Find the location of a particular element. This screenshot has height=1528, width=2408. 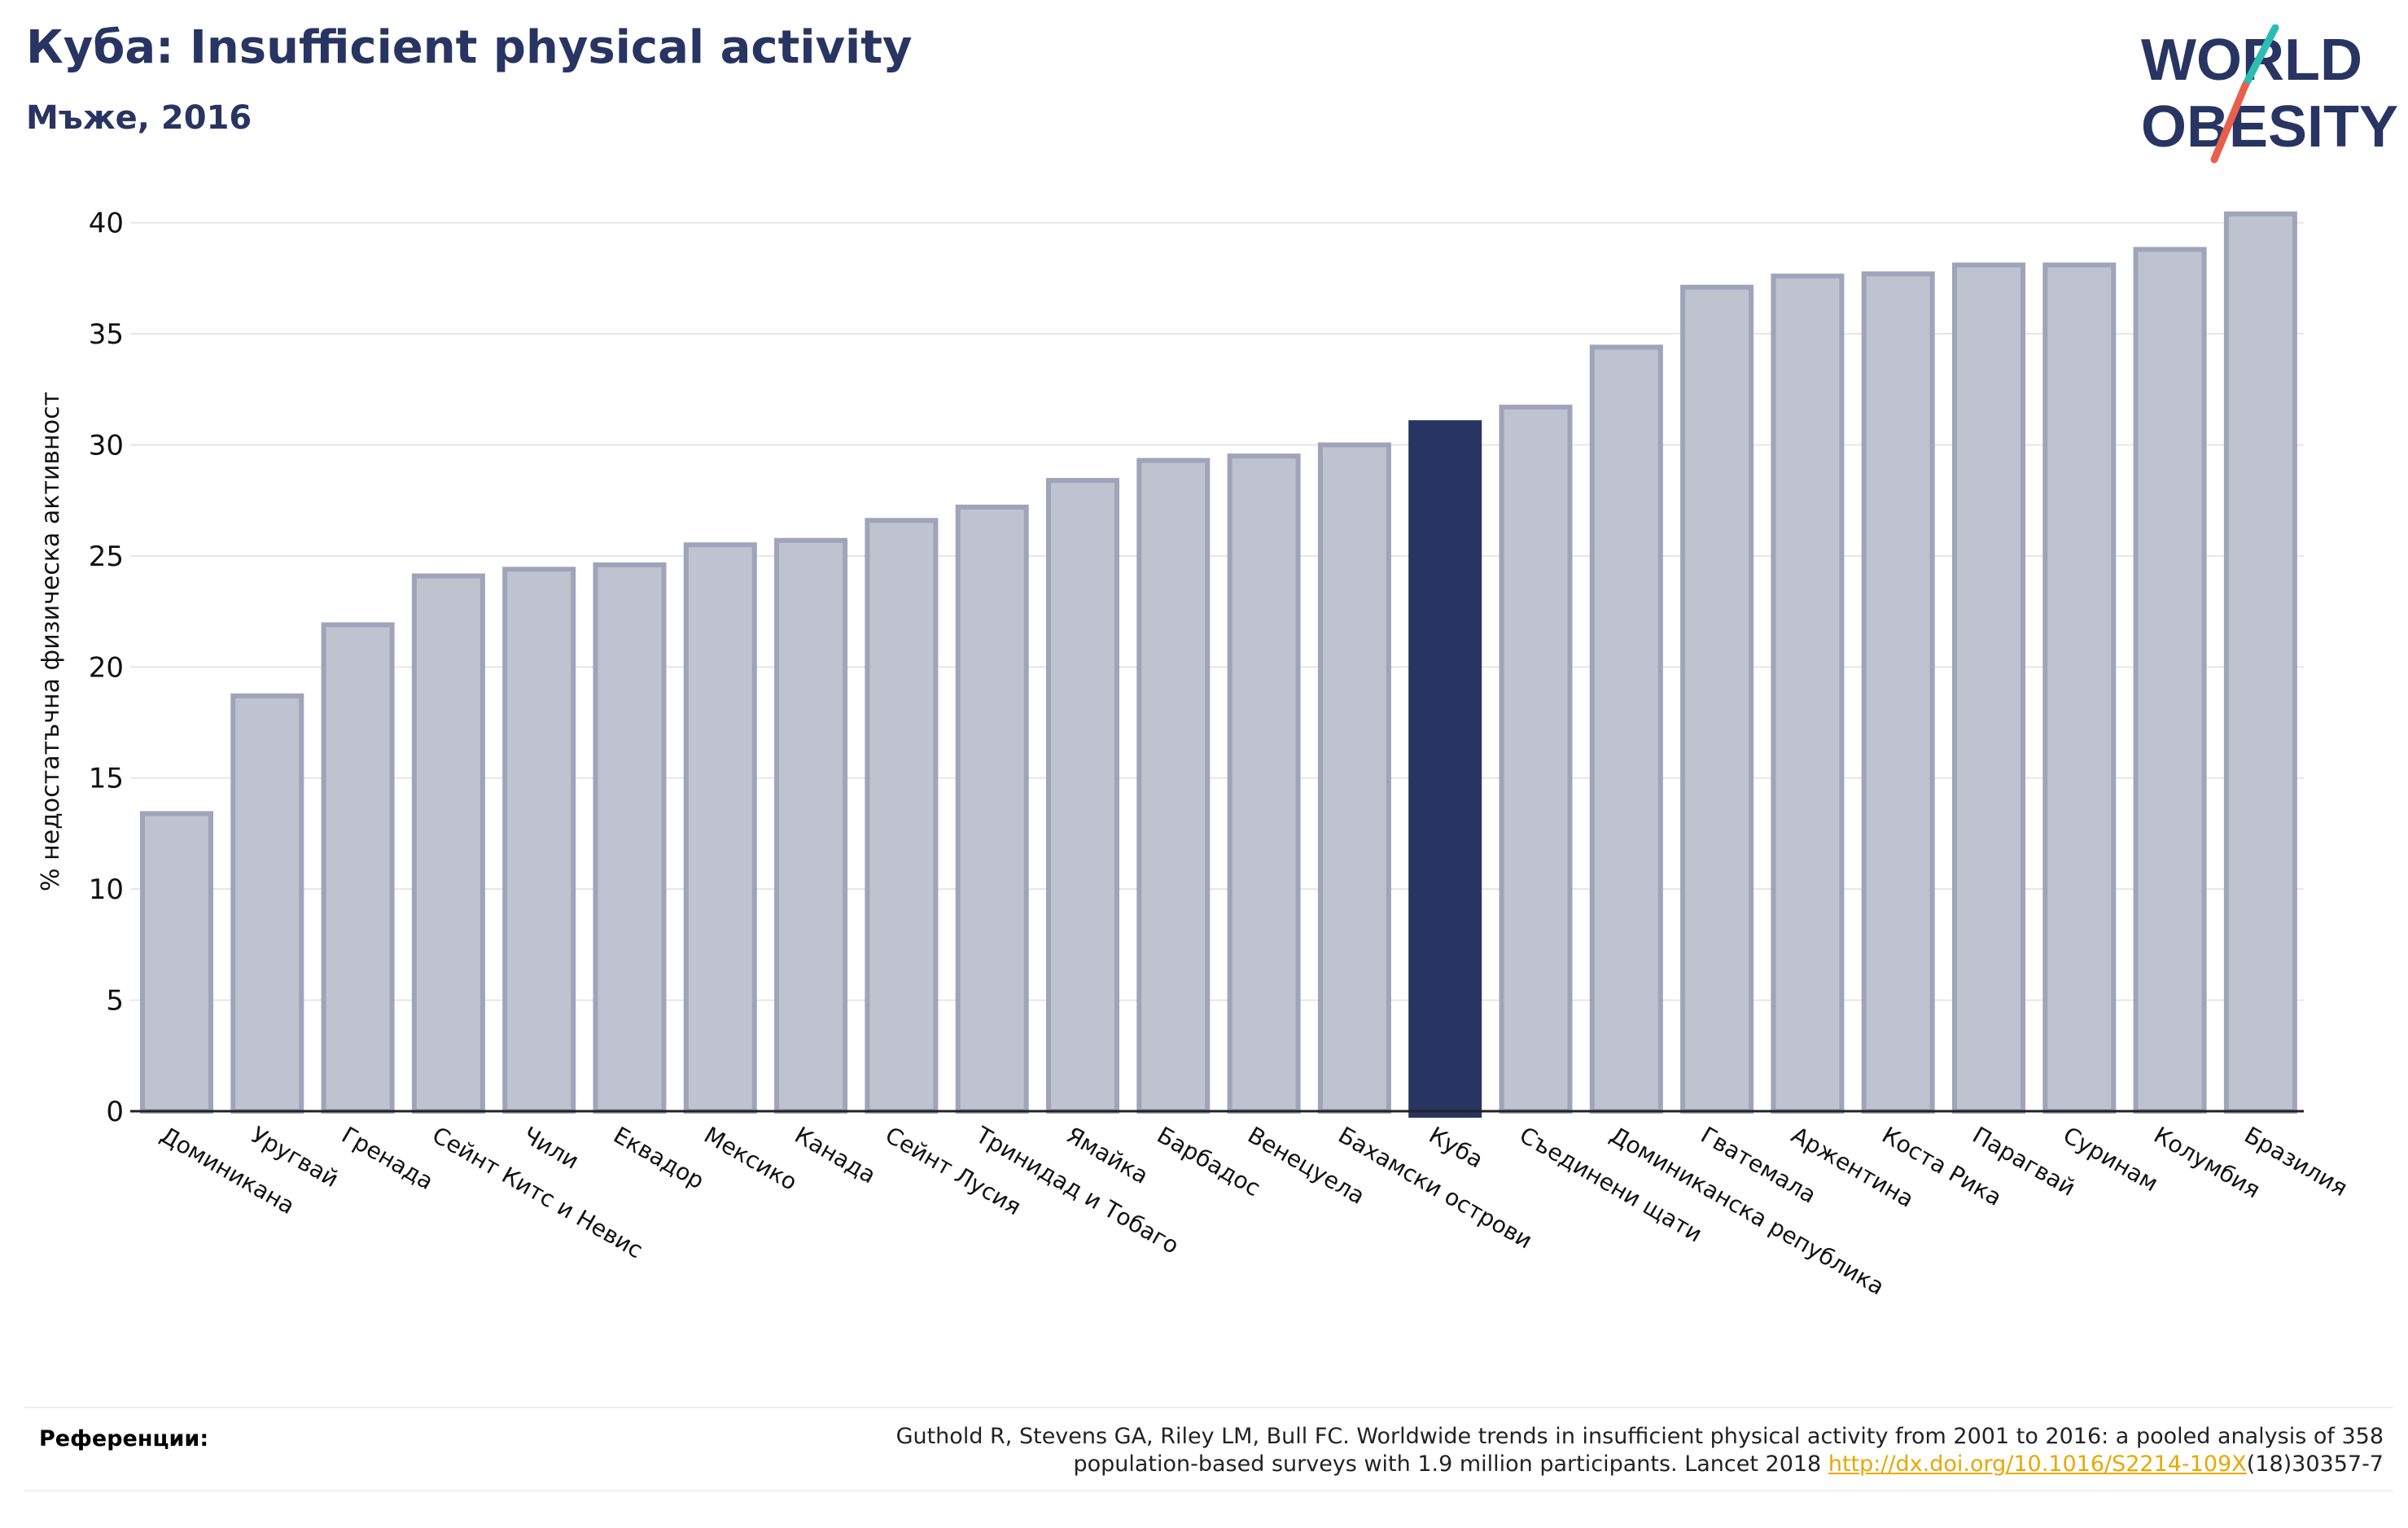

logo-text-line1: WORLD is located at coordinates (2252, 60).